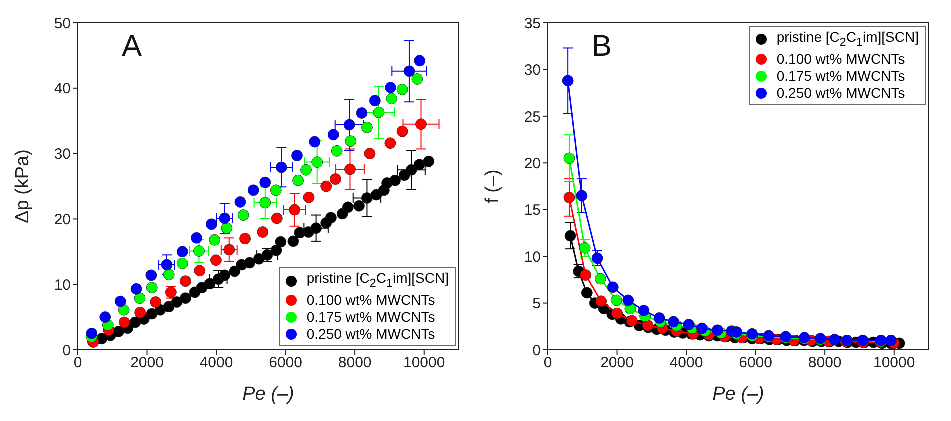  Describe the element at coordinates (602, 46) in the screenshot. I see `annotation: B` at that location.